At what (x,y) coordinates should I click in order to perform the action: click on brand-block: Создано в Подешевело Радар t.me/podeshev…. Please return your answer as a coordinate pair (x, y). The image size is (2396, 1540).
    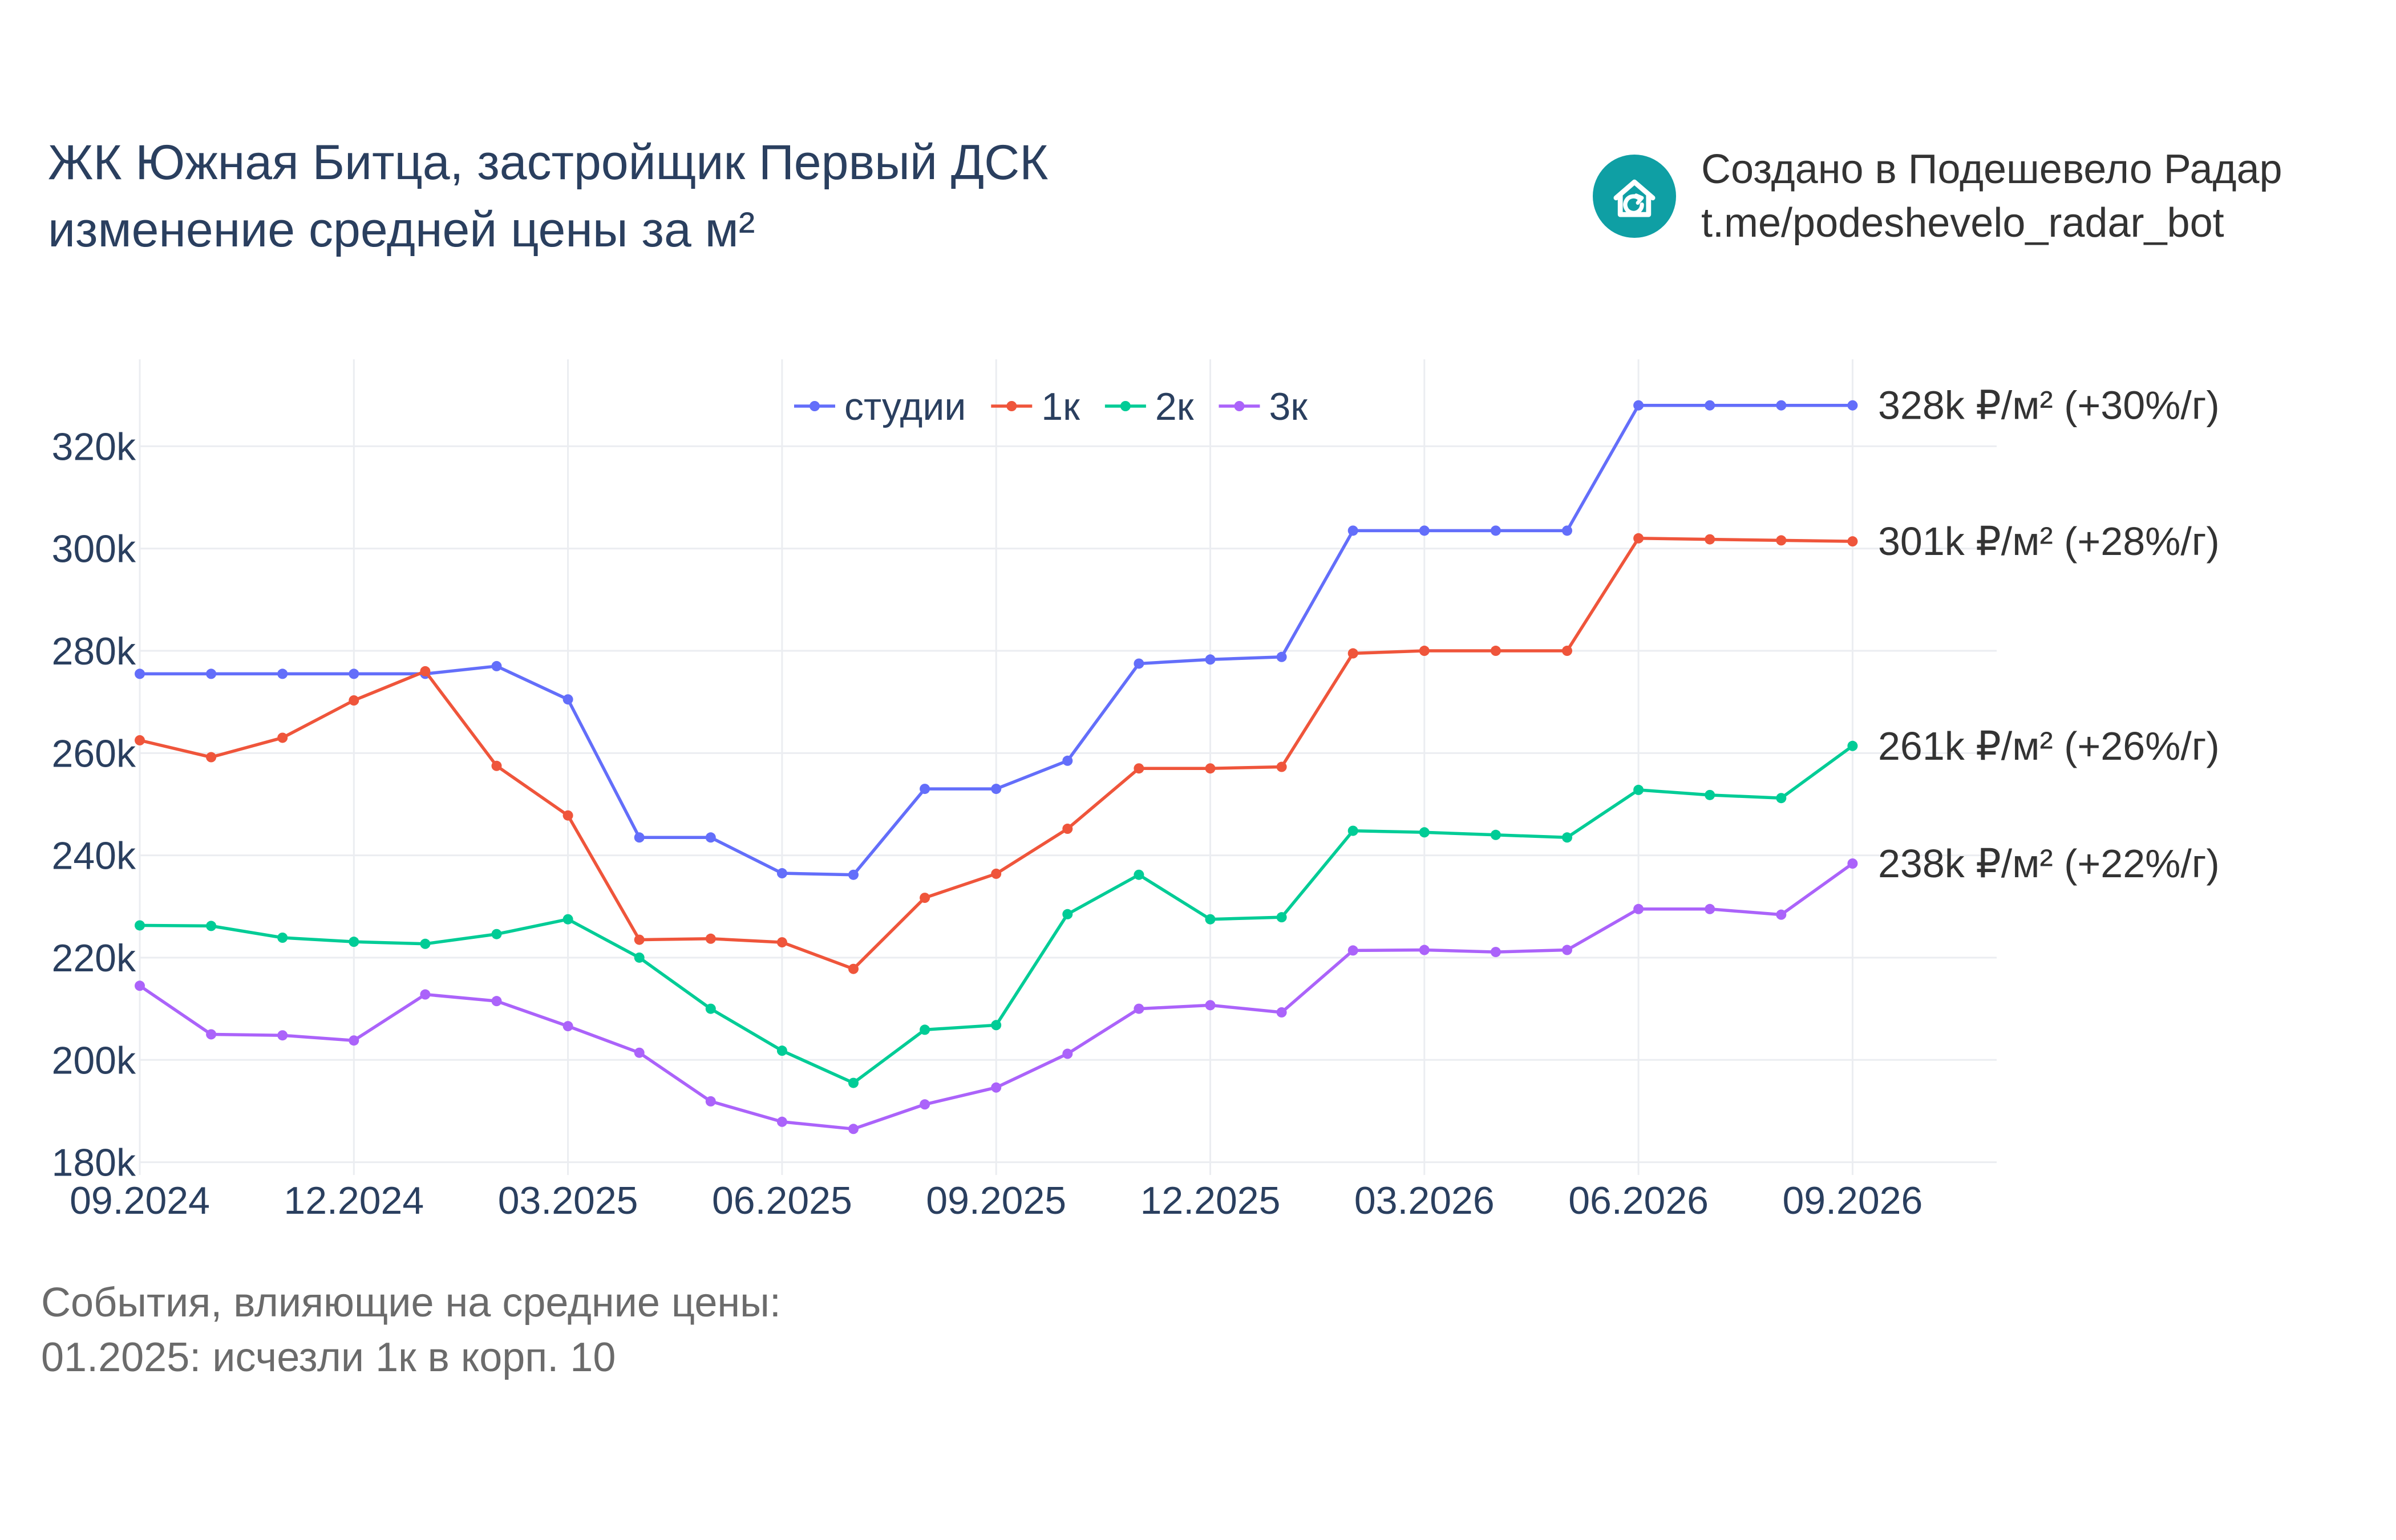
    Looking at the image, I should click on (1938, 197).